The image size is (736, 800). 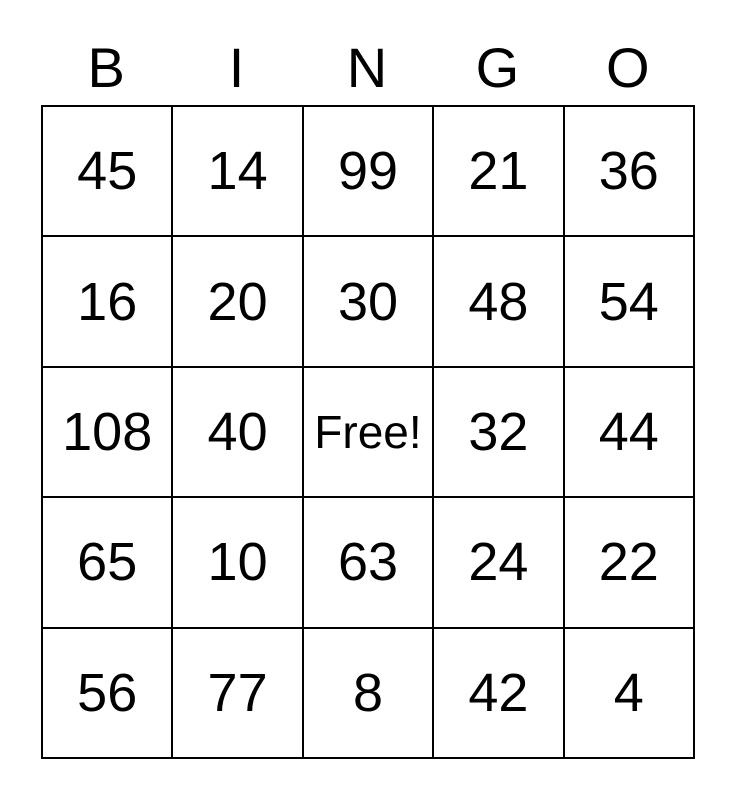 What do you see at coordinates (107, 562) in the screenshot?
I see `bingo-cell: 65` at bounding box center [107, 562].